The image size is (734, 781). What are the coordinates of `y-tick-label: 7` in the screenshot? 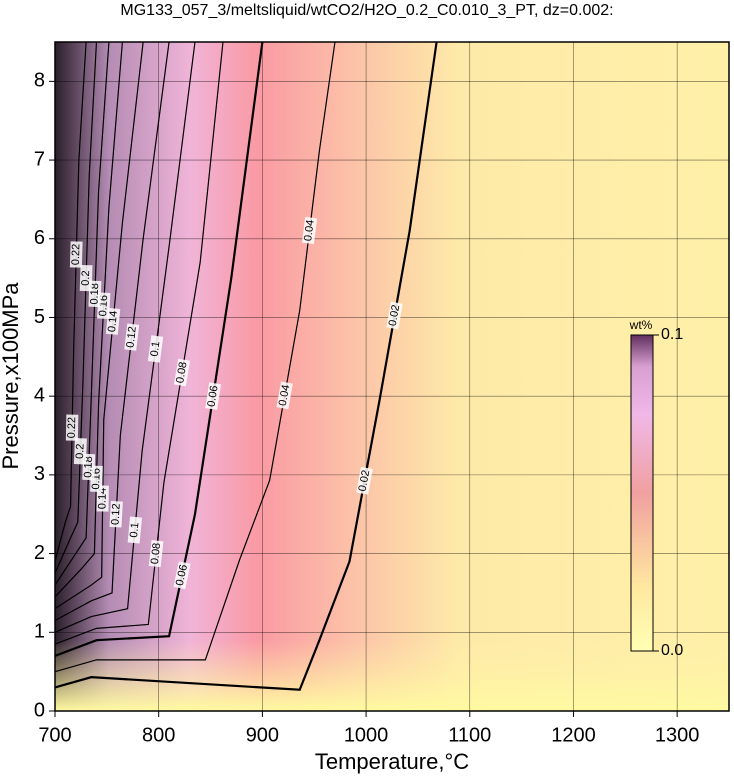 It's located at (39, 159).